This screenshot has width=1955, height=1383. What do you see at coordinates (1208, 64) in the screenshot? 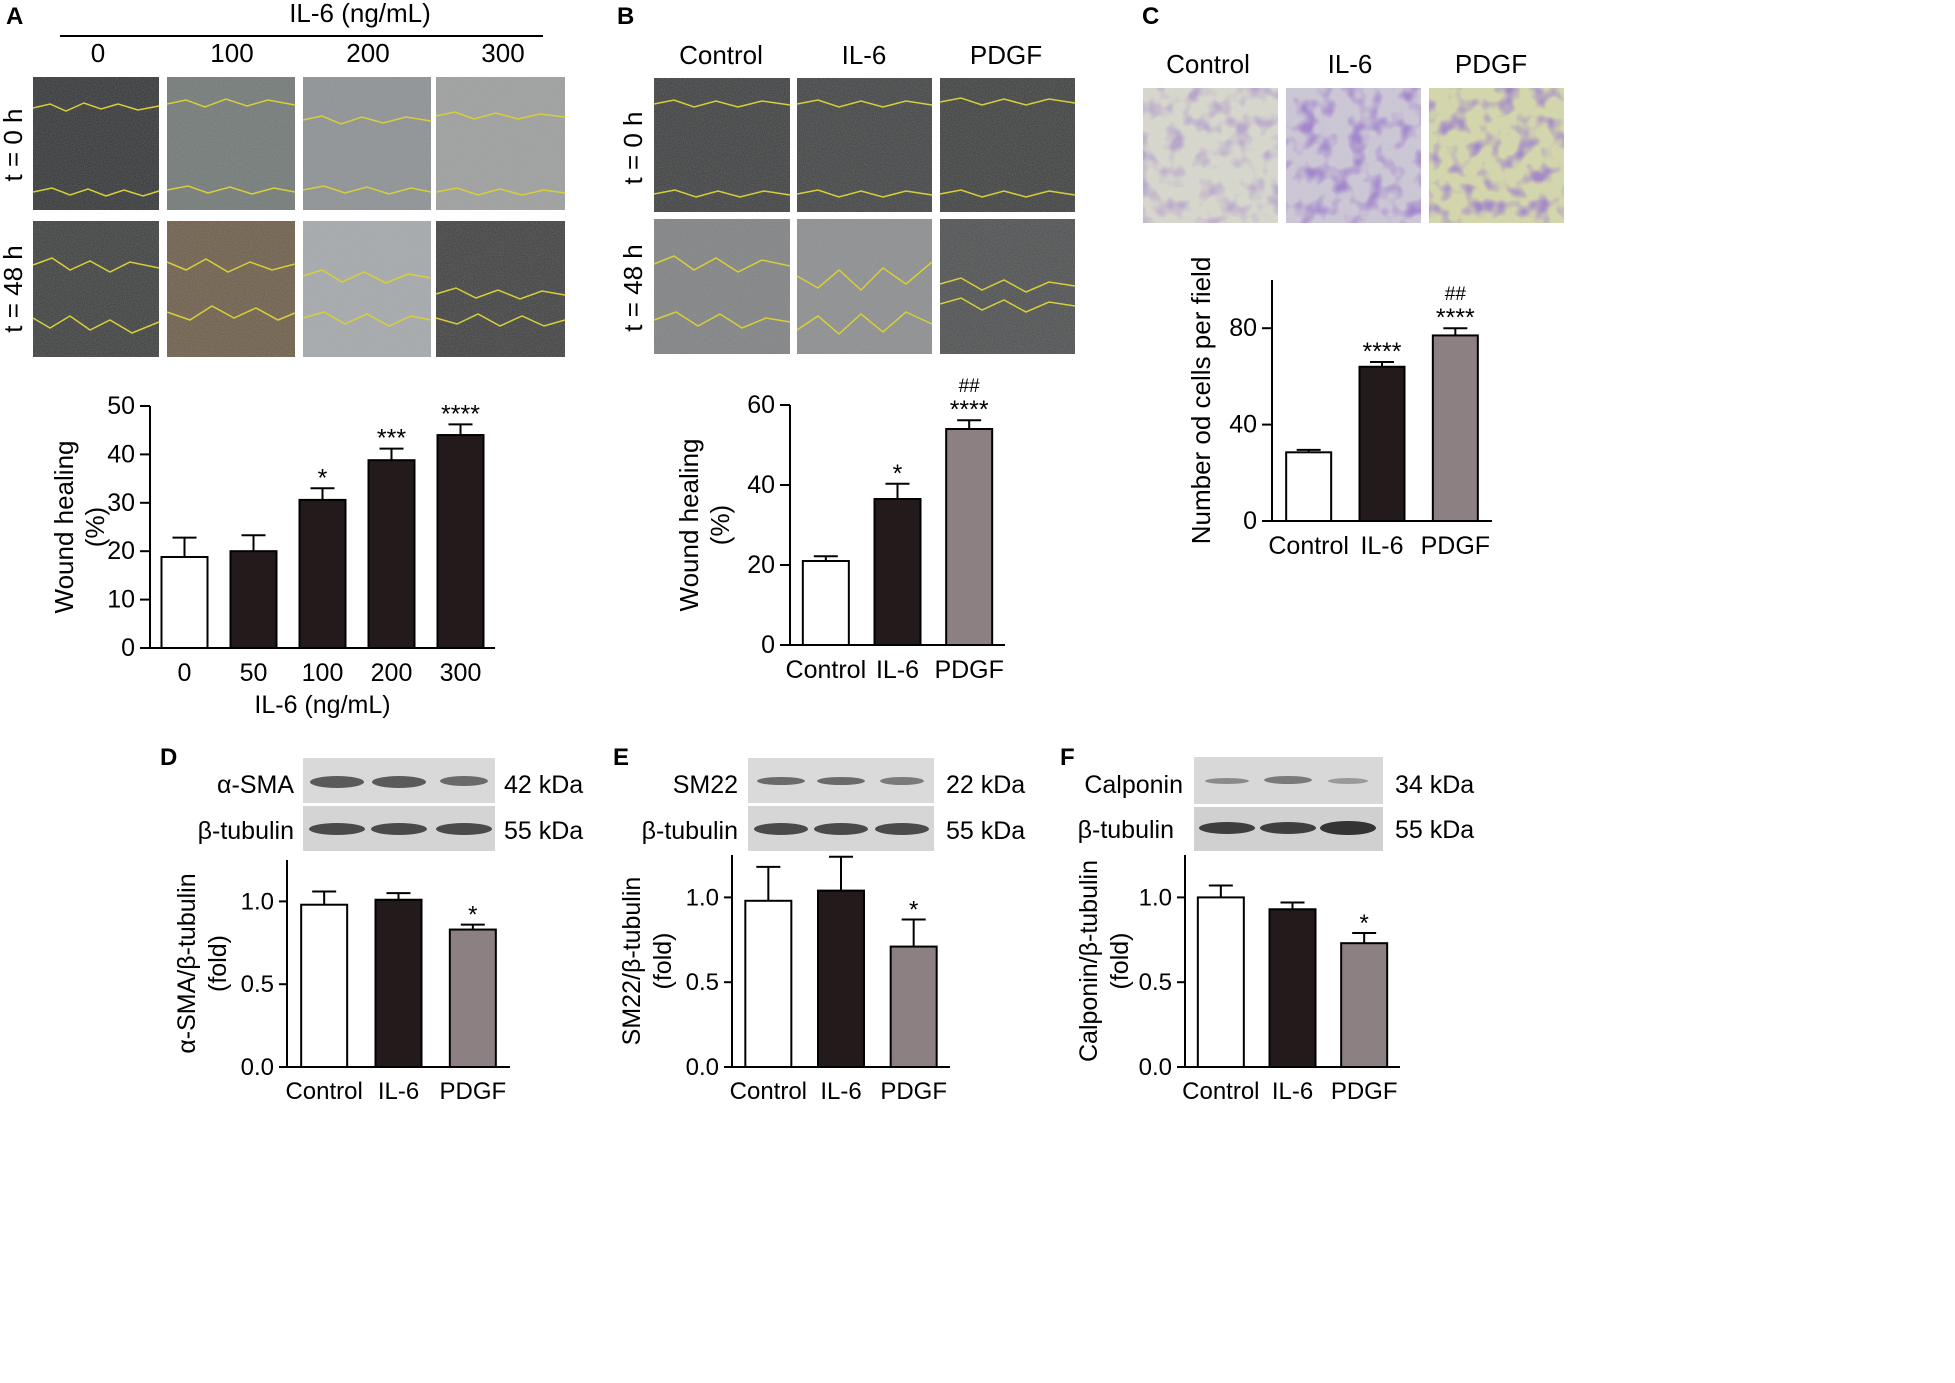
I see `panel-c-col-1: Control` at bounding box center [1208, 64].